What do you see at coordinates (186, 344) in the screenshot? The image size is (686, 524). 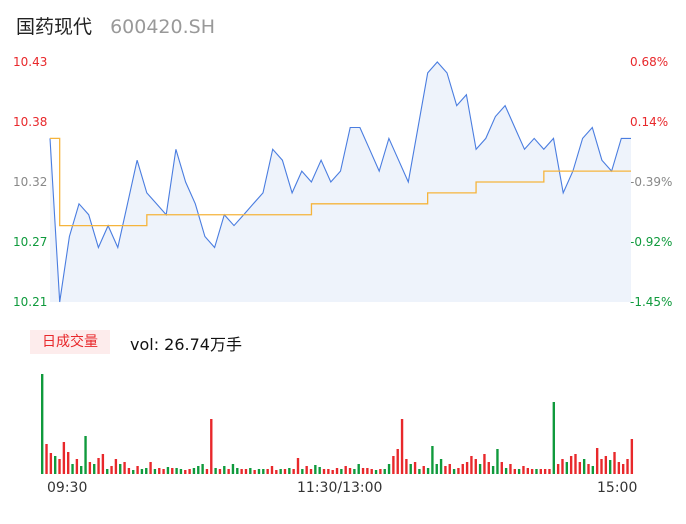 I see `volume-readout: vol: 26.74万手` at bounding box center [186, 344].